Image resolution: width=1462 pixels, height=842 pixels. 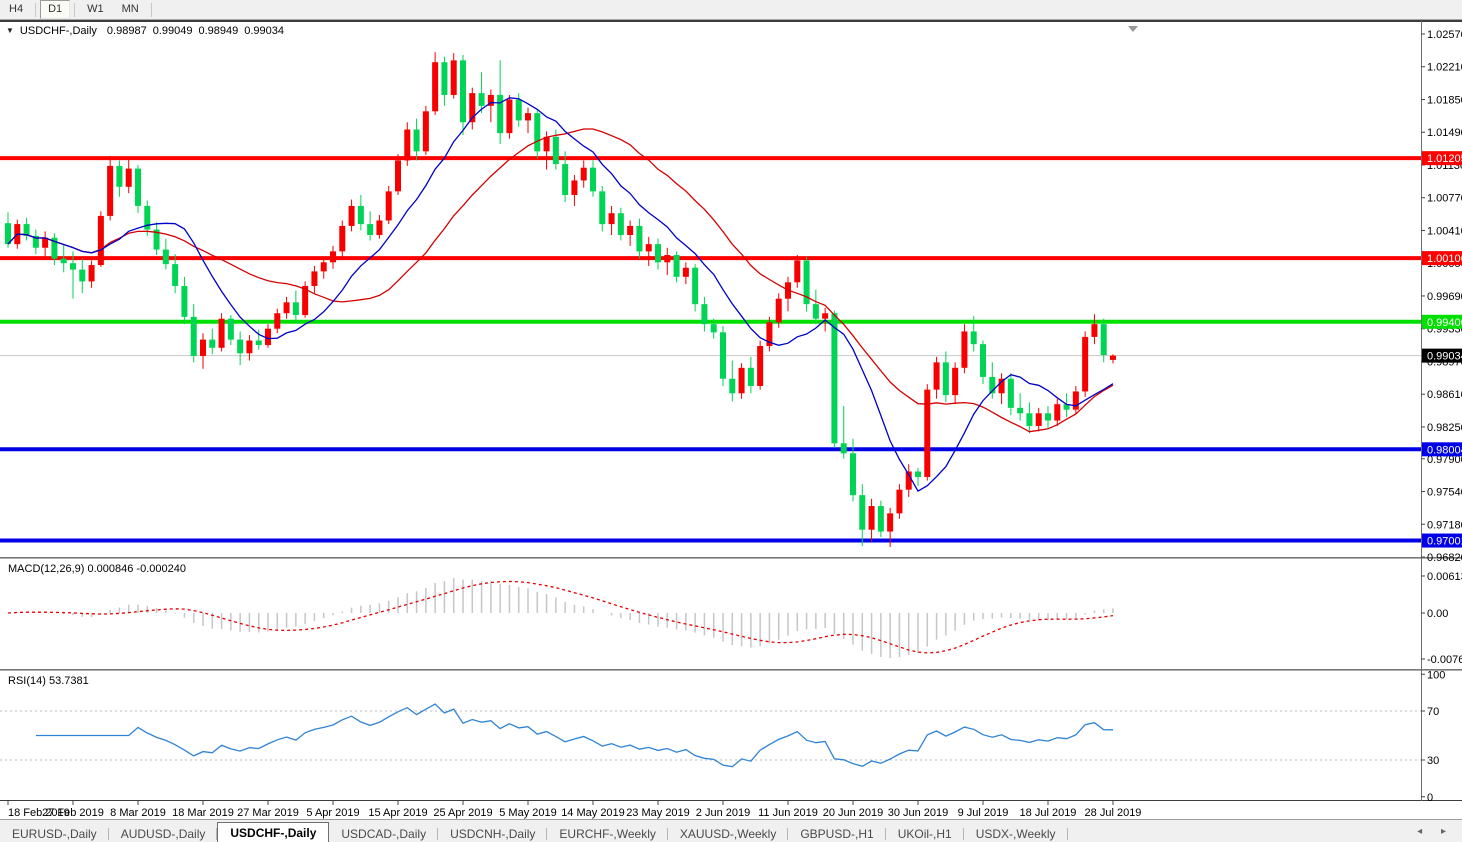 I want to click on chart-tab-xauusd: XAUUSD-,Weekly, so click(x=728, y=833).